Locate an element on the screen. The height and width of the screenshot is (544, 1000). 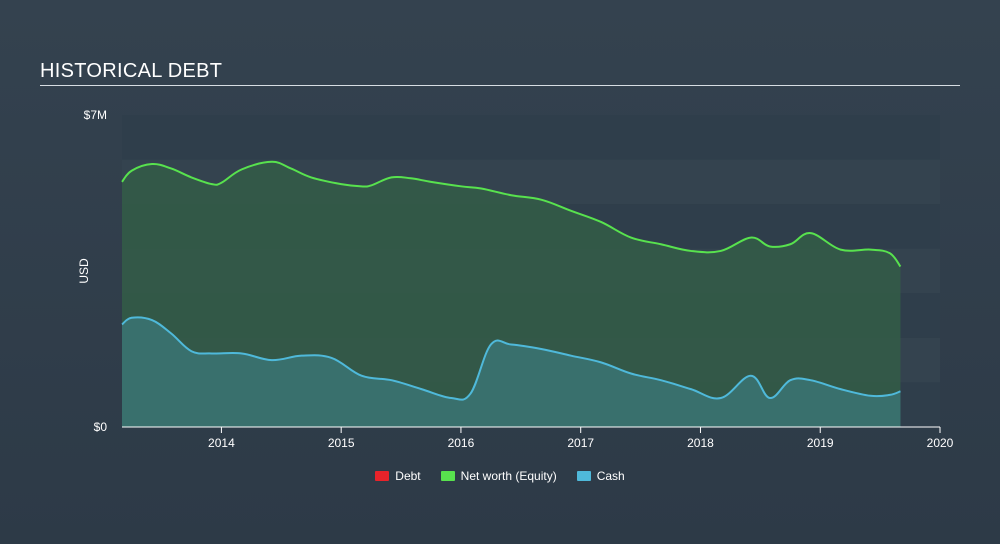
legend-item-equity: Net worth (Equity) is located at coordinates (498, 476).